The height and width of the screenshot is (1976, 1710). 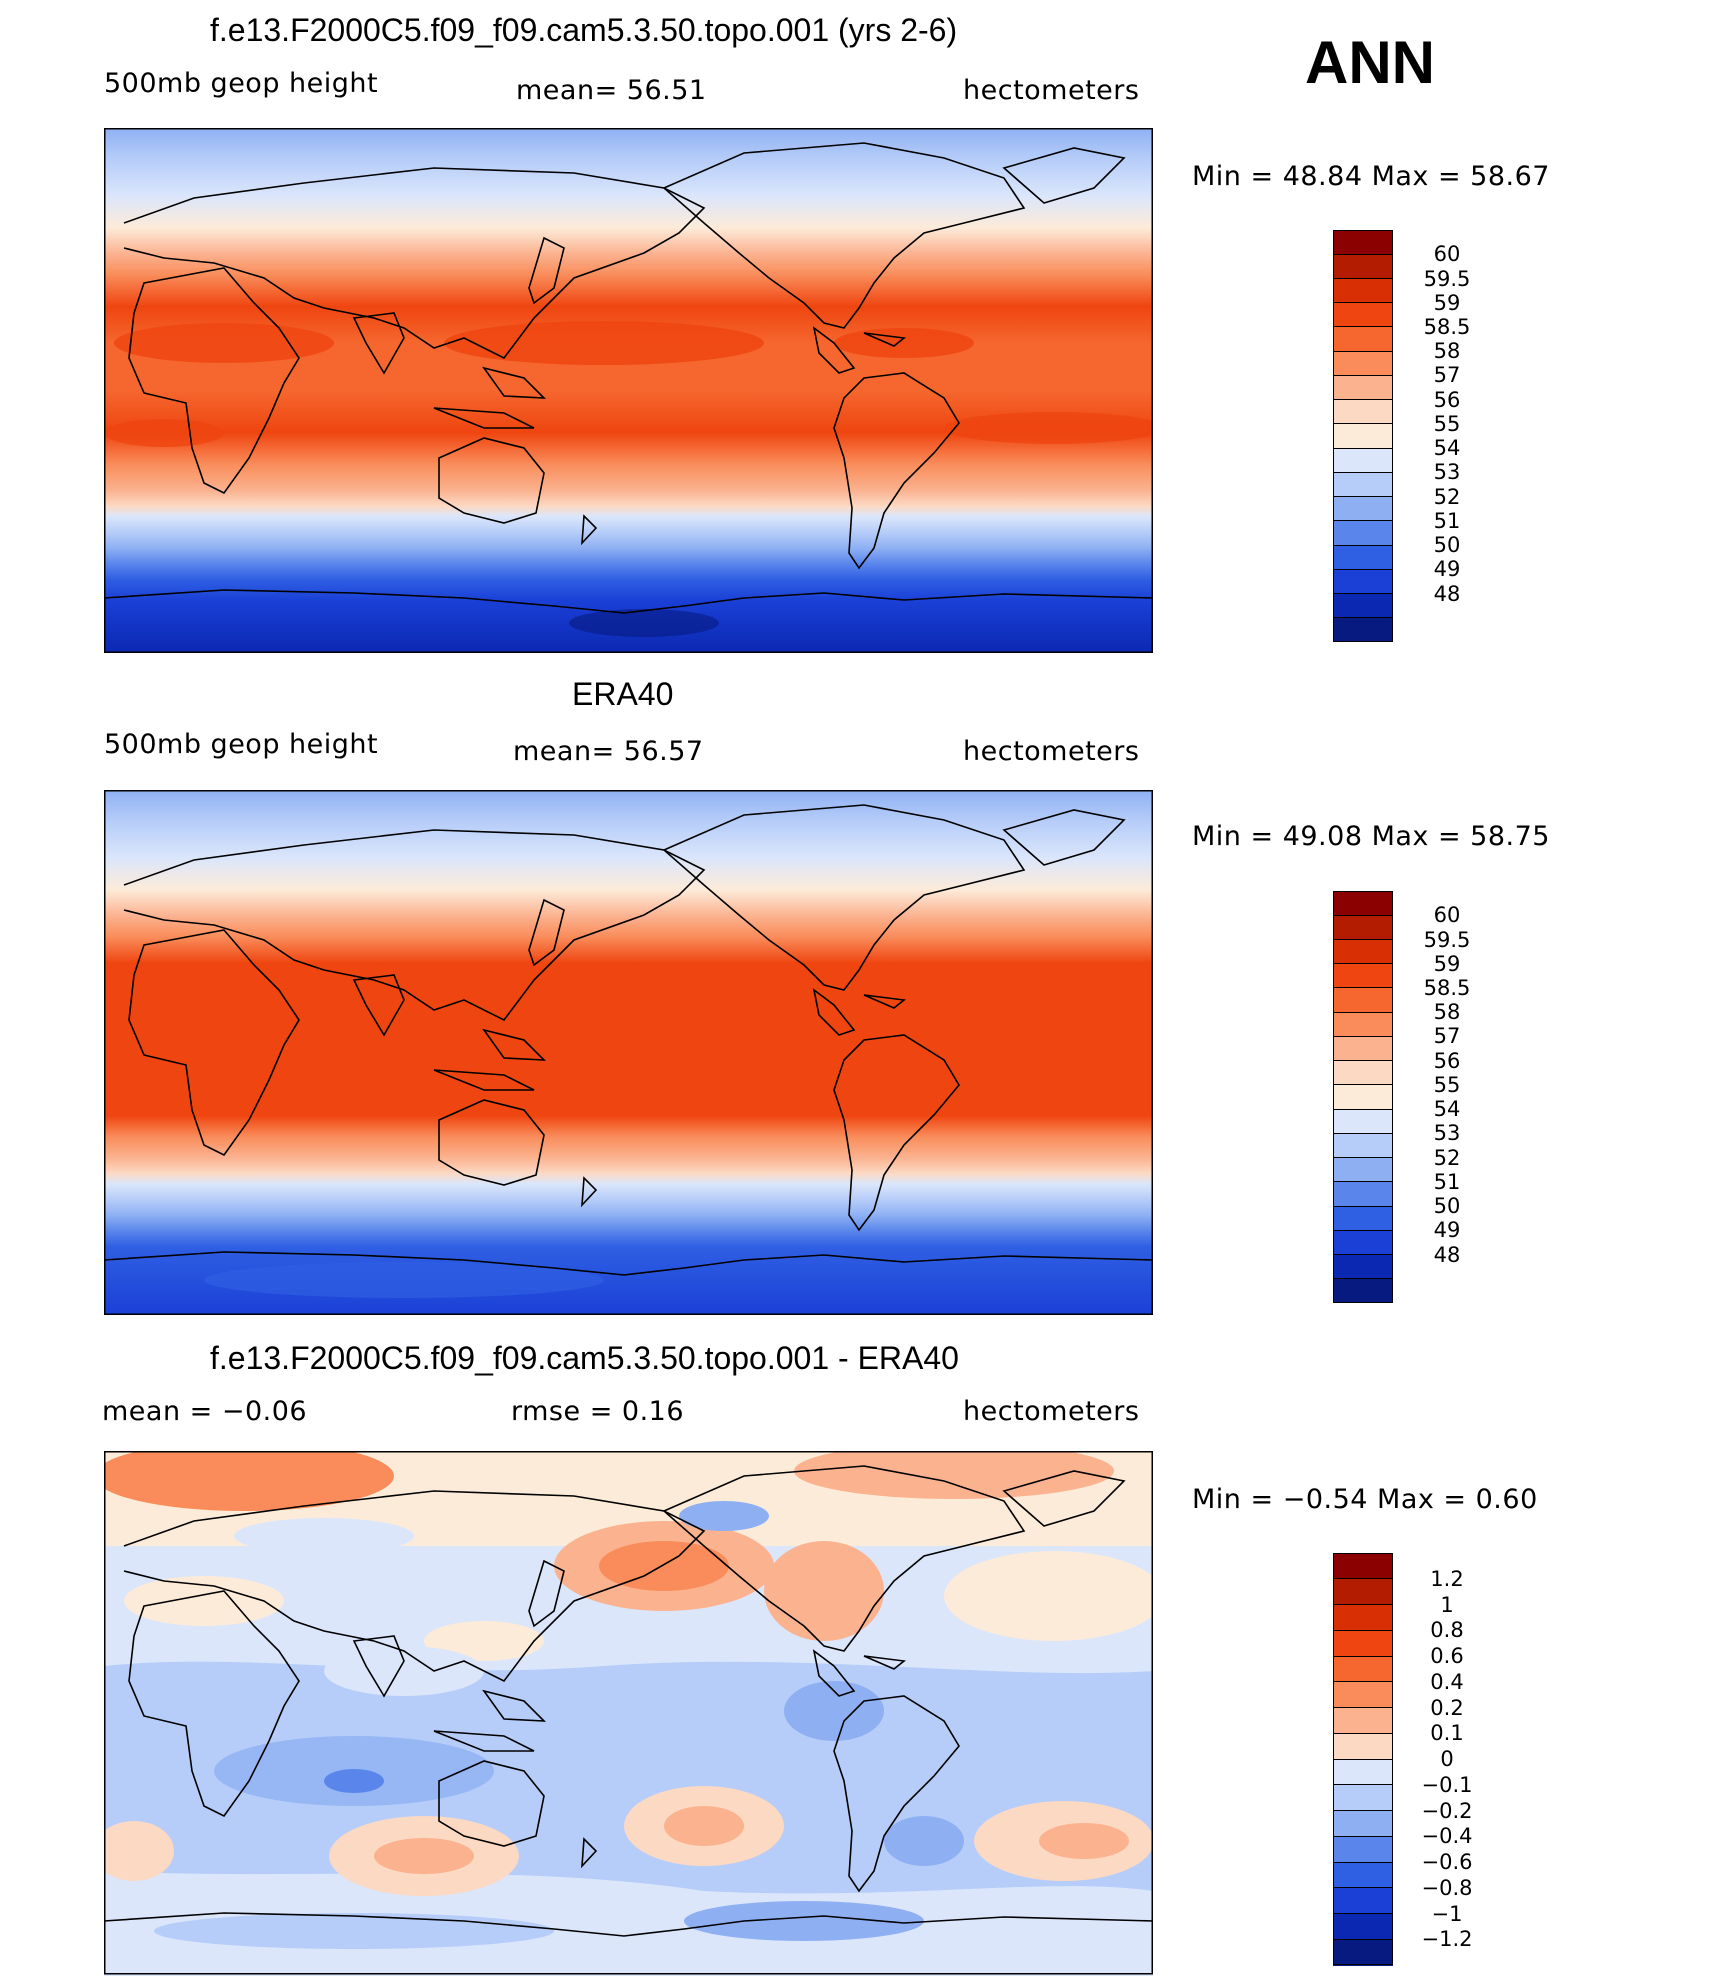 I want to click on colorbar-tick-label: −0.1, so click(x=1447, y=1784).